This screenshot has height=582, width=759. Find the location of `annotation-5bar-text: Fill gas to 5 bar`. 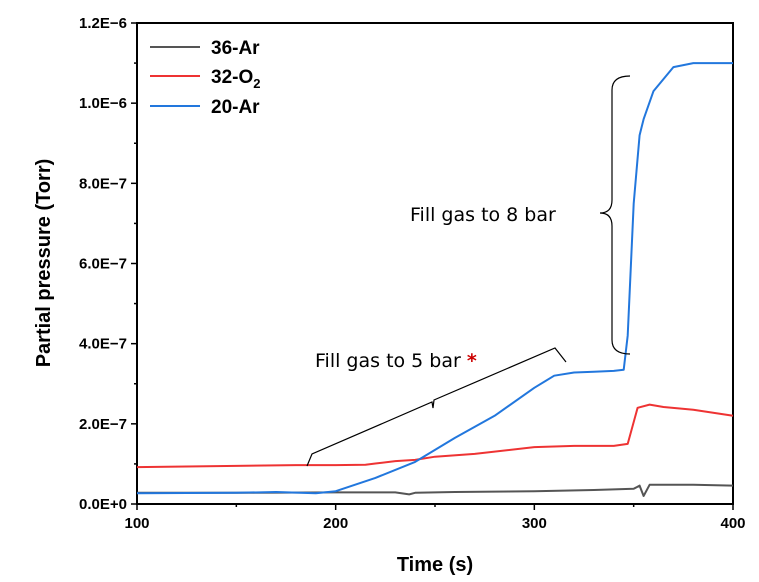

annotation-5bar-text: Fill gas to 5 bar is located at coordinates (391, 361).